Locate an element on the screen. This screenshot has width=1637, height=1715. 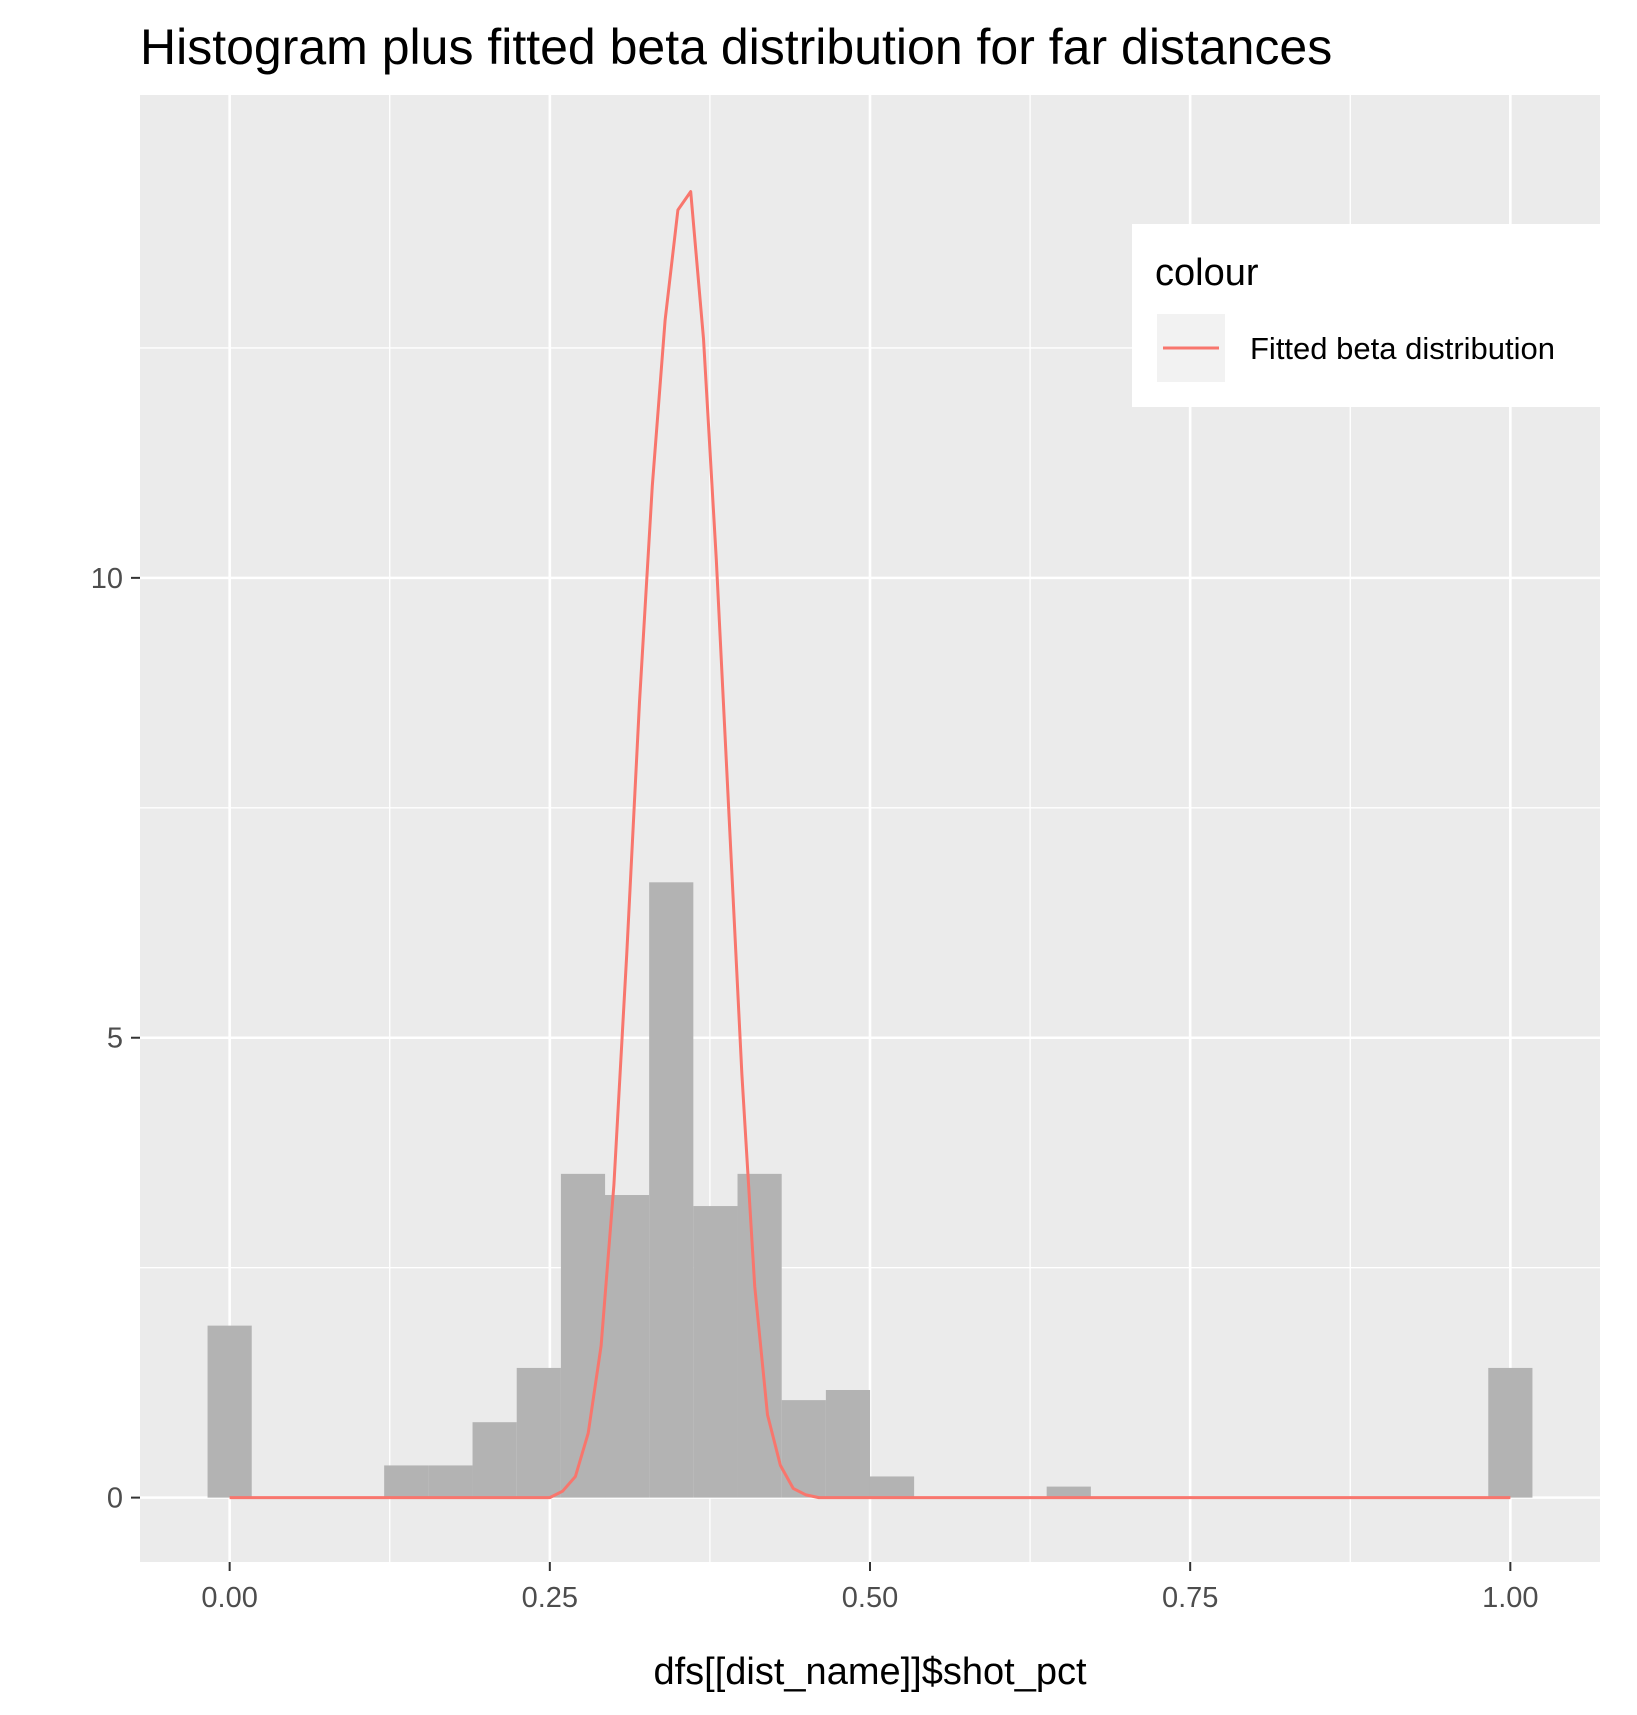
x-tick-label: 0.50 is located at coordinates (870, 1598).